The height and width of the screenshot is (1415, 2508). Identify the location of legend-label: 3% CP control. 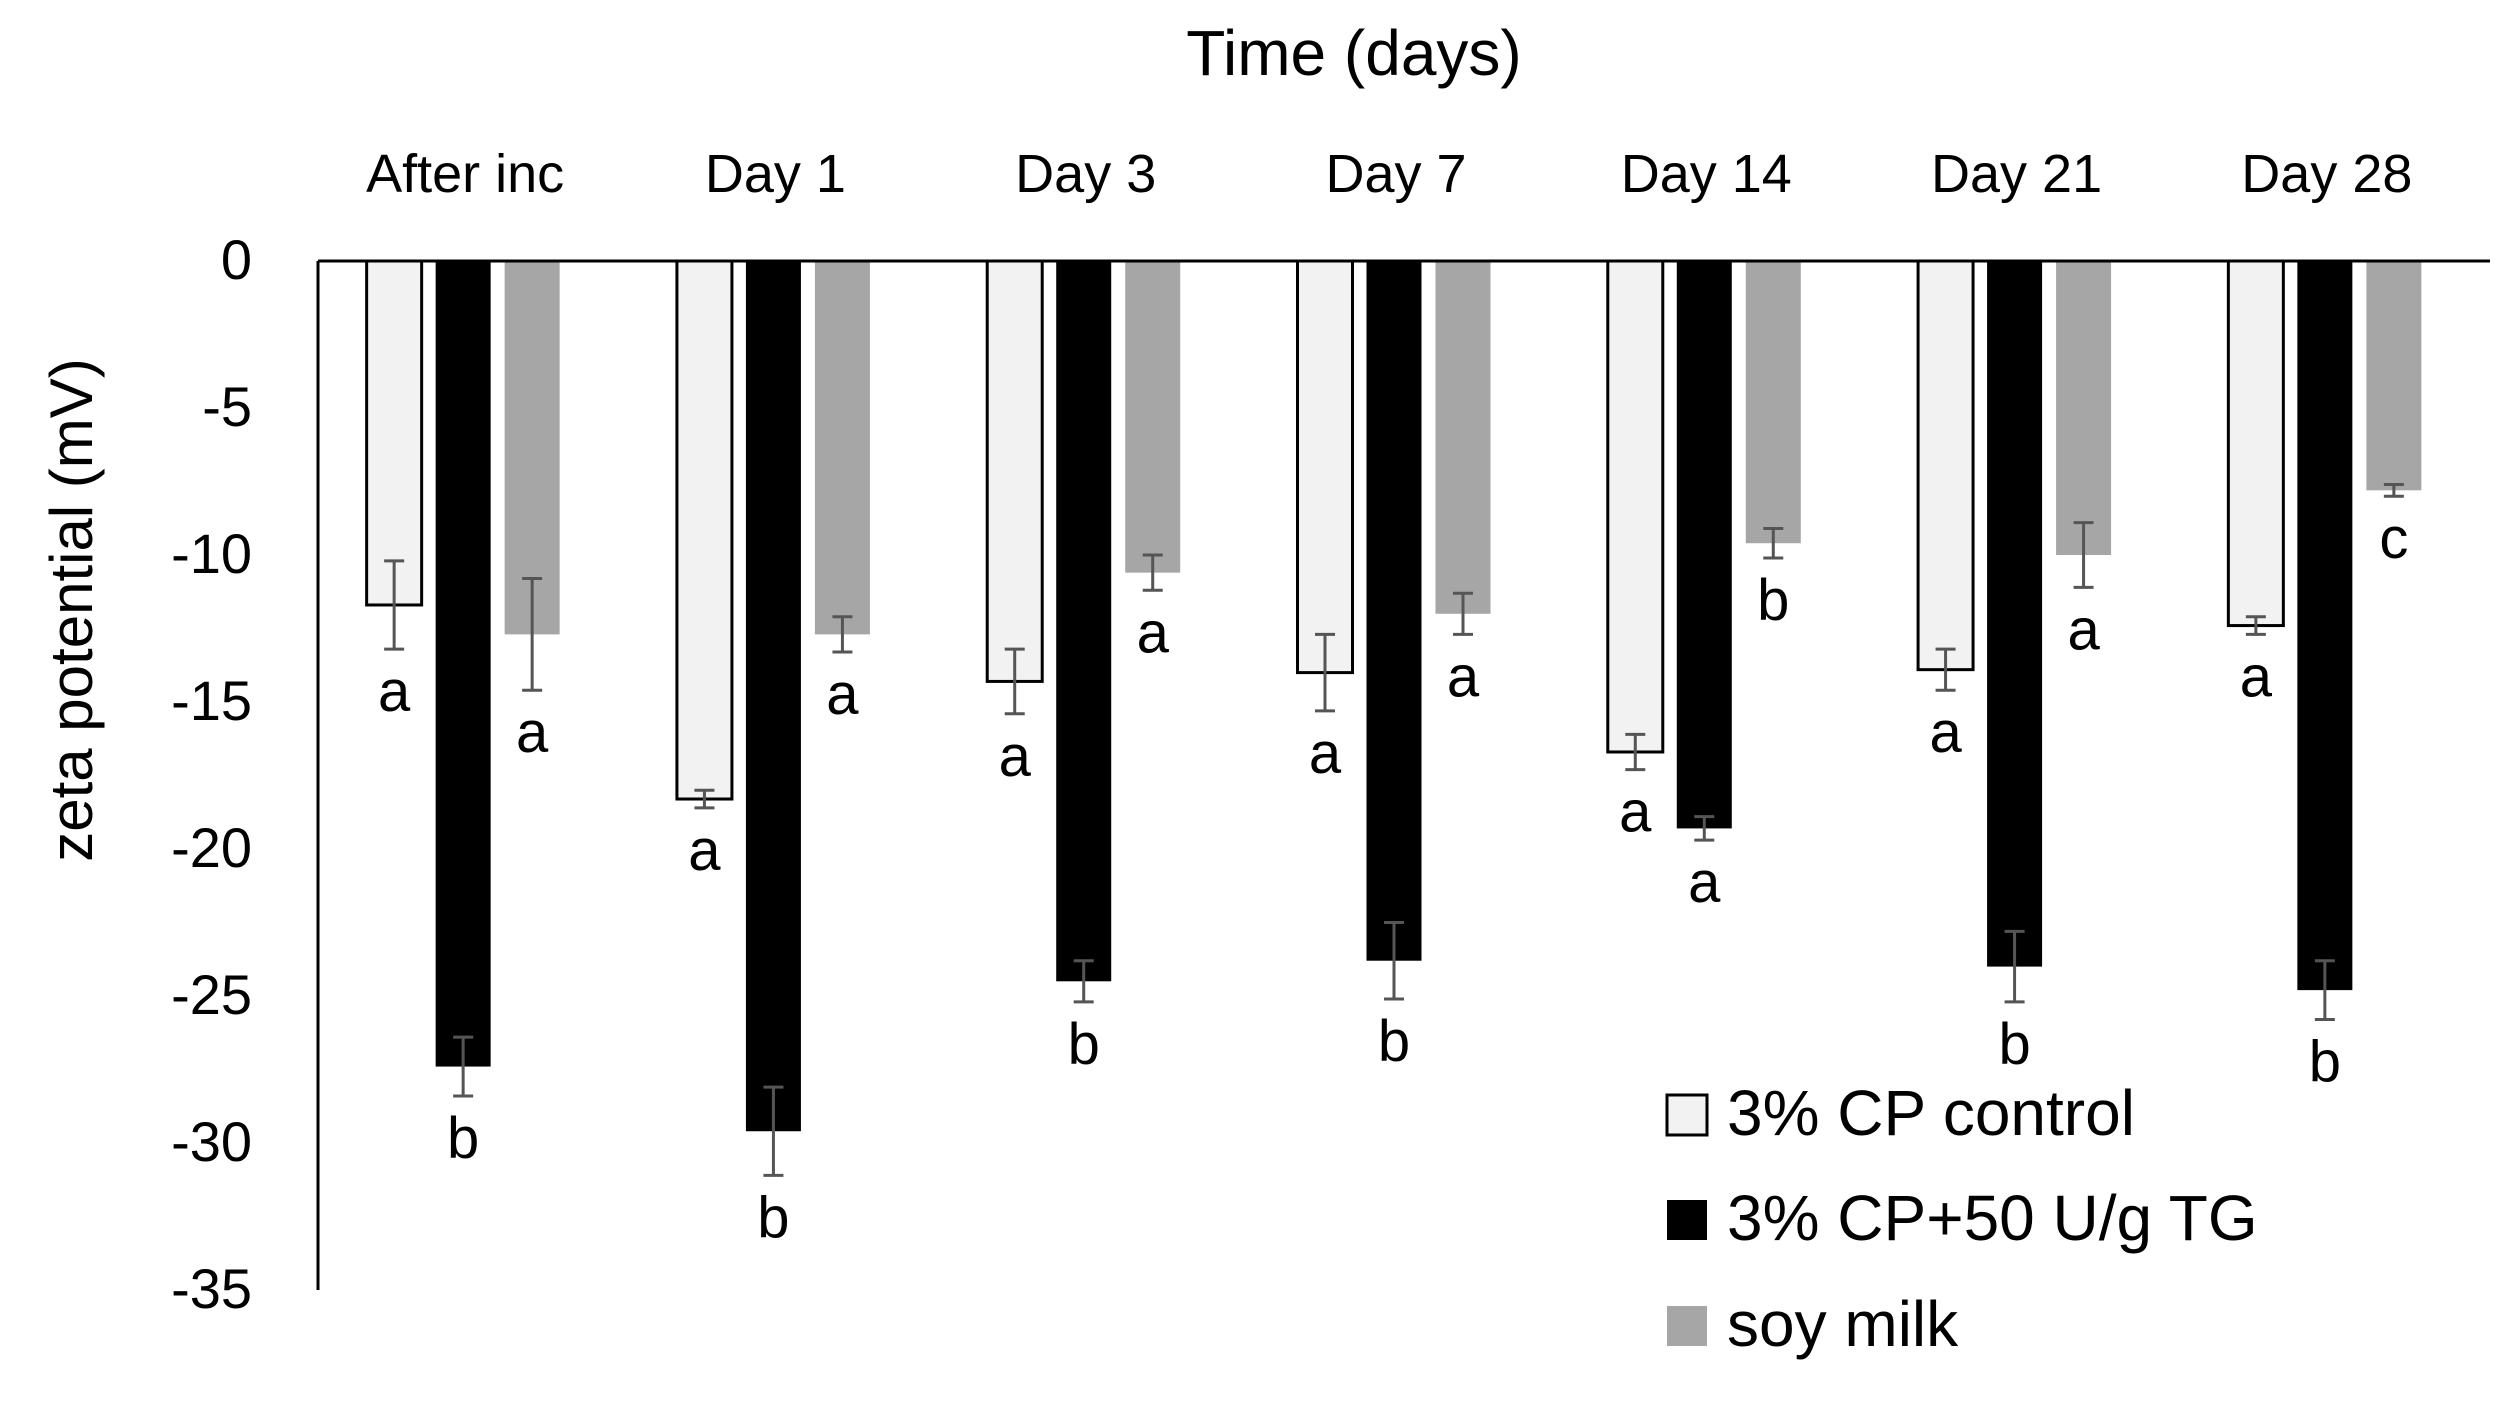
(1931, 1113).